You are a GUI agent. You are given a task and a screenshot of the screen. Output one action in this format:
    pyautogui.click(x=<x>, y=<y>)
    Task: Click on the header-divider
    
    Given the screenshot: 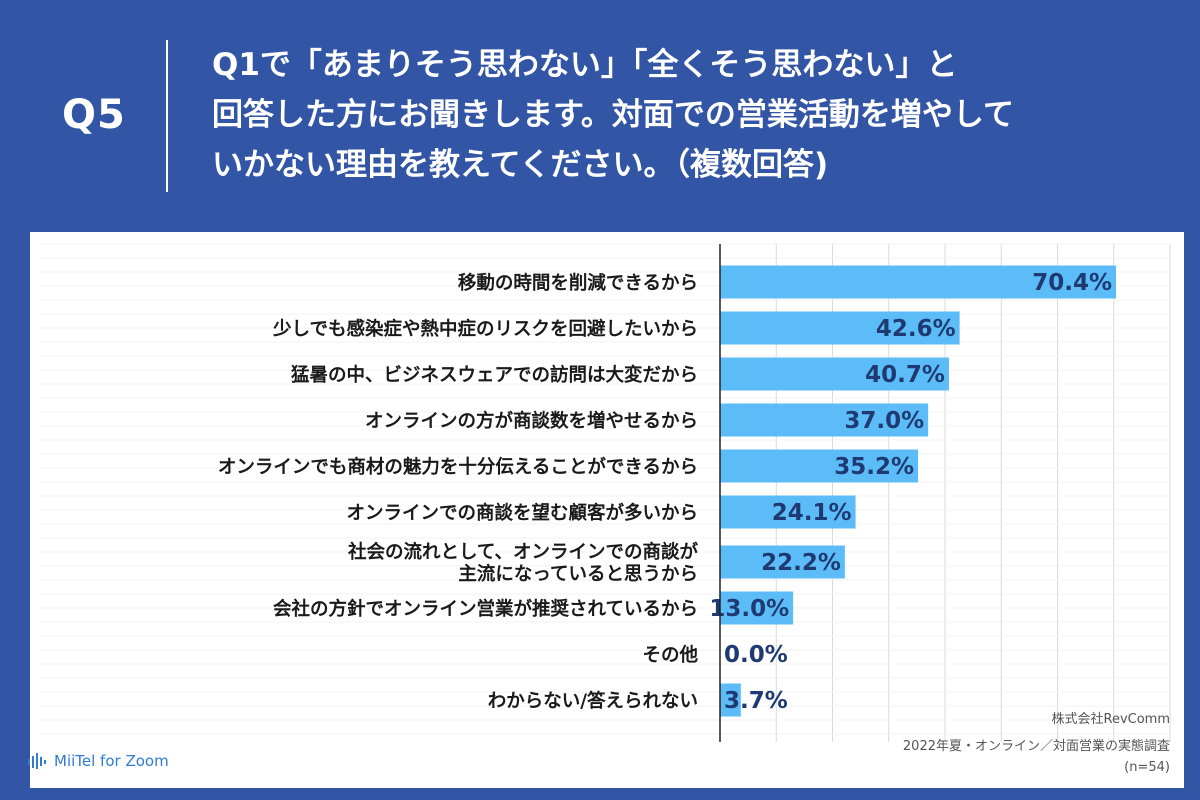 What is the action you would take?
    pyautogui.click(x=167, y=116)
    